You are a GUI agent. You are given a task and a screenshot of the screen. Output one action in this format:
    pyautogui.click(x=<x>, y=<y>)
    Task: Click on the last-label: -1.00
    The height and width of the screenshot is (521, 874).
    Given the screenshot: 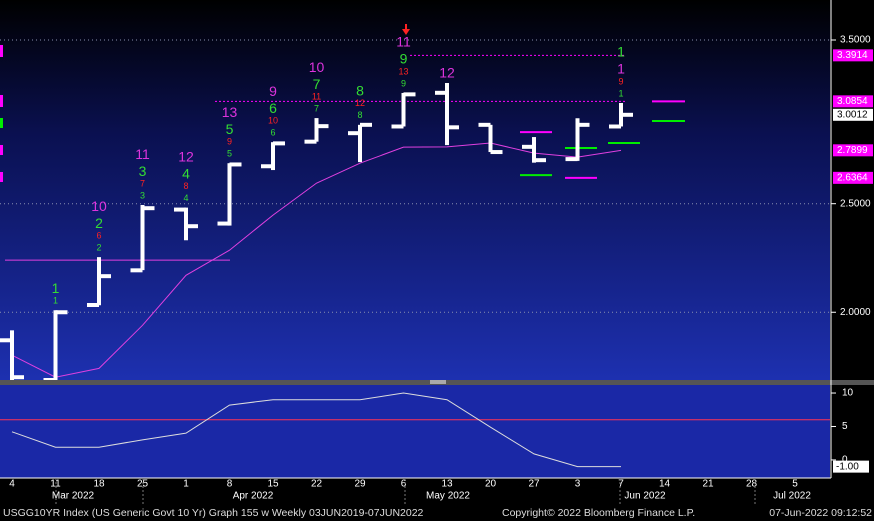 What is the action you would take?
    pyautogui.click(x=847, y=466)
    